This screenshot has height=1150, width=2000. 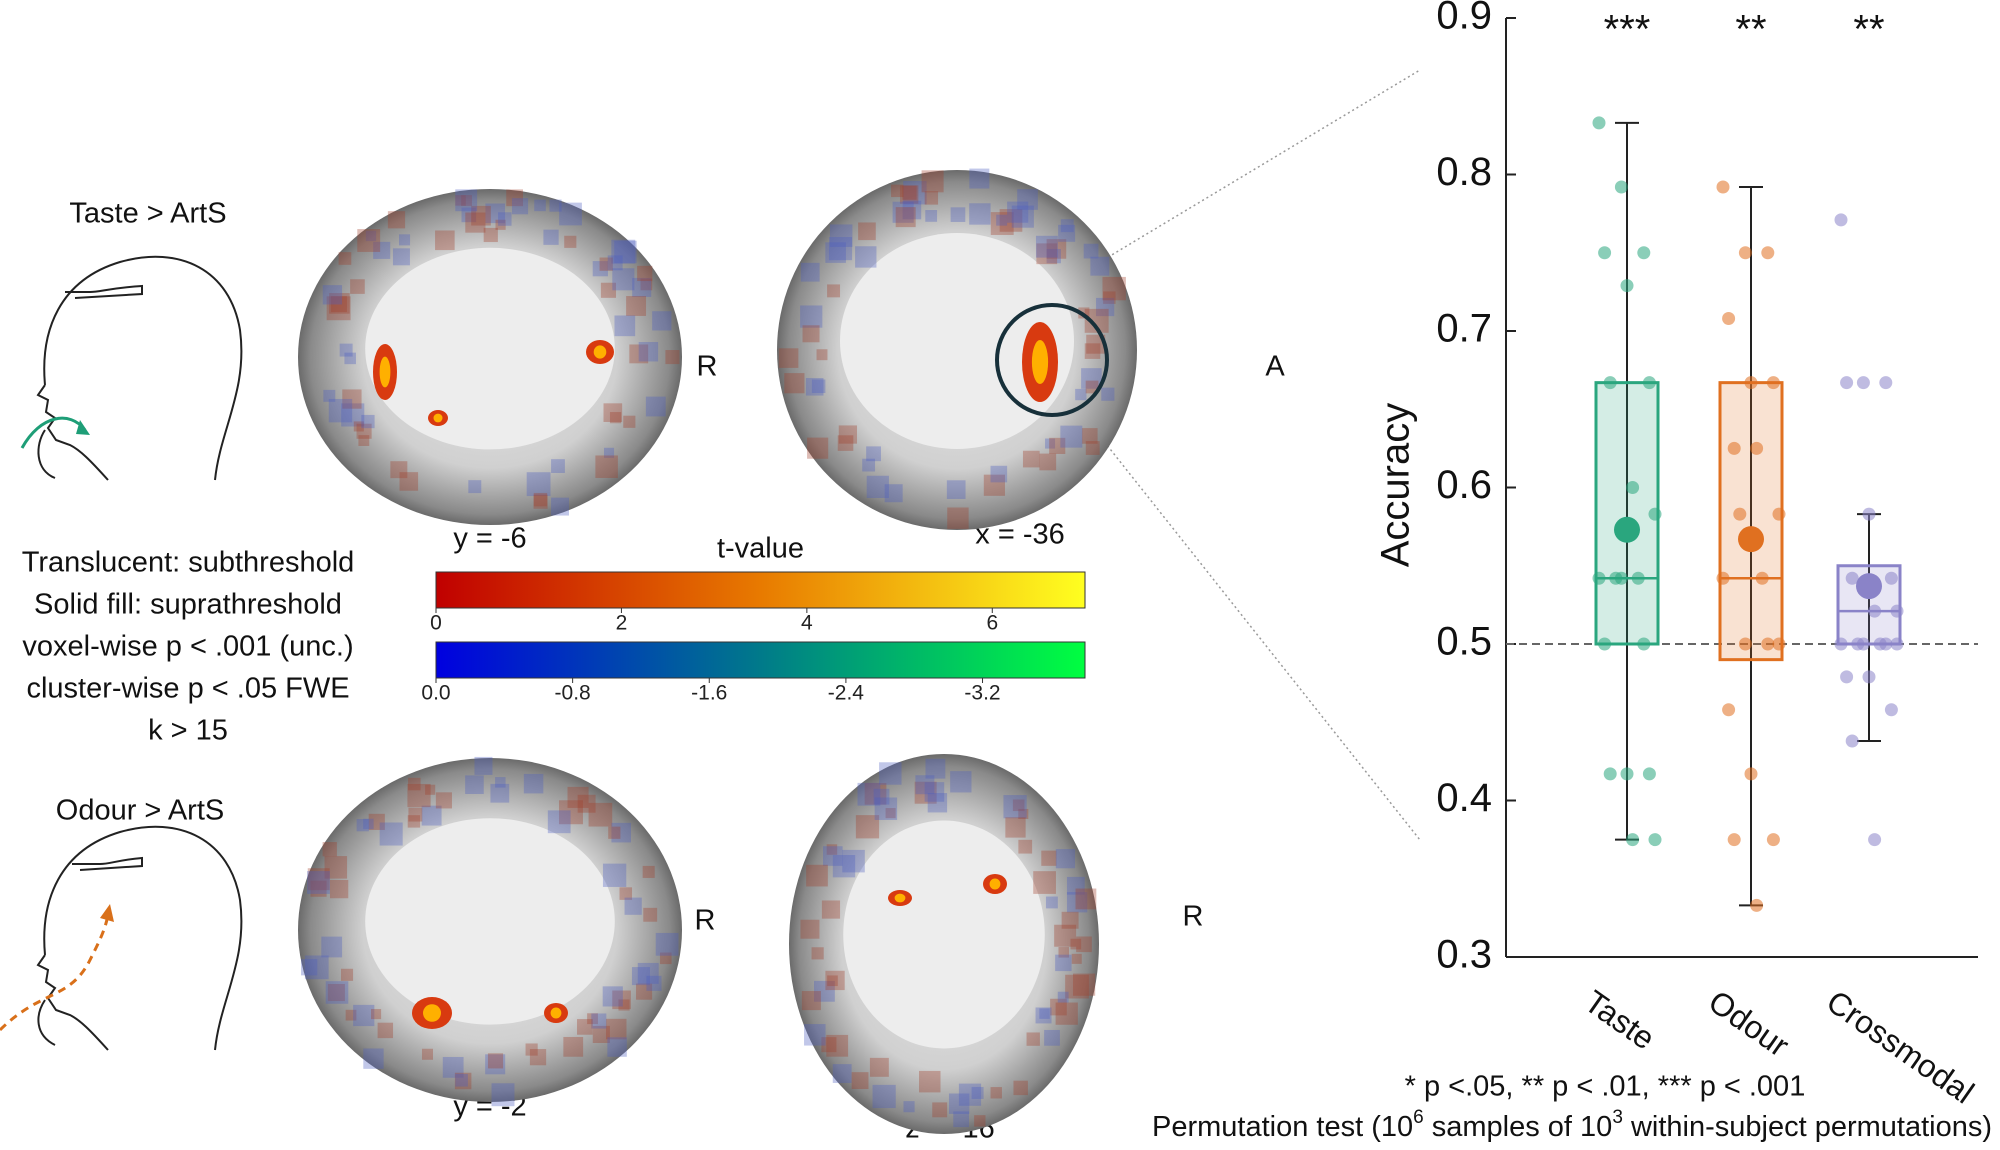 I want to click on x-tick-label: Odour, so click(x=1749, y=1023).